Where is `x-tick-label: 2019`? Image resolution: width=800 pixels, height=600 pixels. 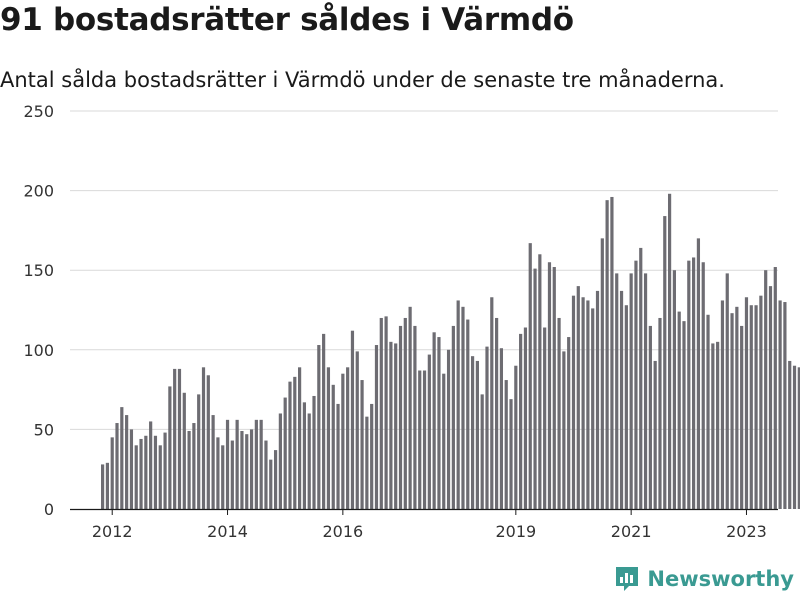
x-tick-label: 2019 is located at coordinates (515, 531).